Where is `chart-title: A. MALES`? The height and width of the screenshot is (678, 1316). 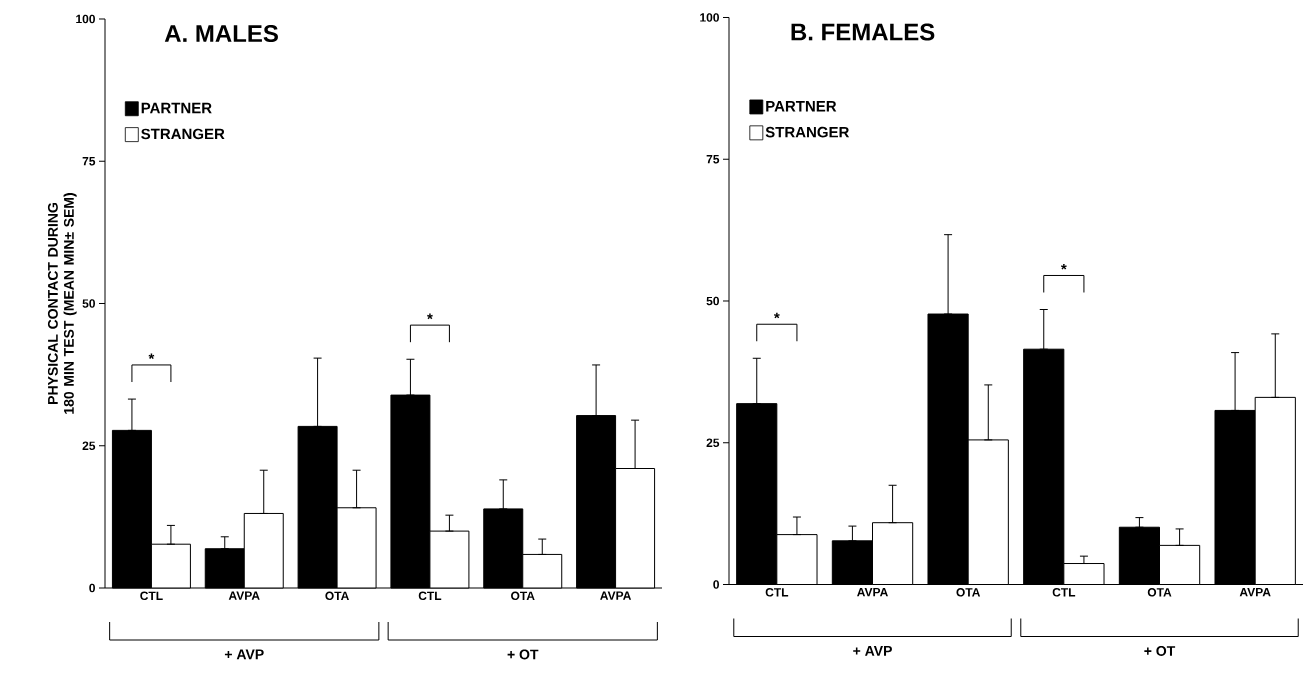 chart-title: A. MALES is located at coordinates (221, 34).